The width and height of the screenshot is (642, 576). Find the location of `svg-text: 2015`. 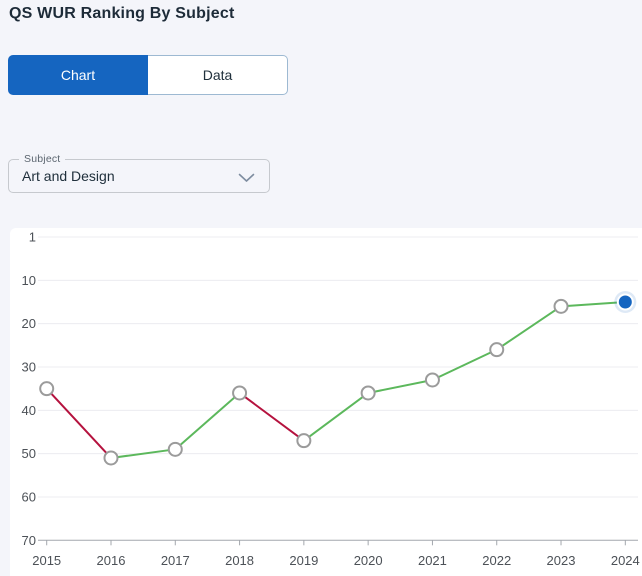

svg-text: 2015 is located at coordinates (46, 560).